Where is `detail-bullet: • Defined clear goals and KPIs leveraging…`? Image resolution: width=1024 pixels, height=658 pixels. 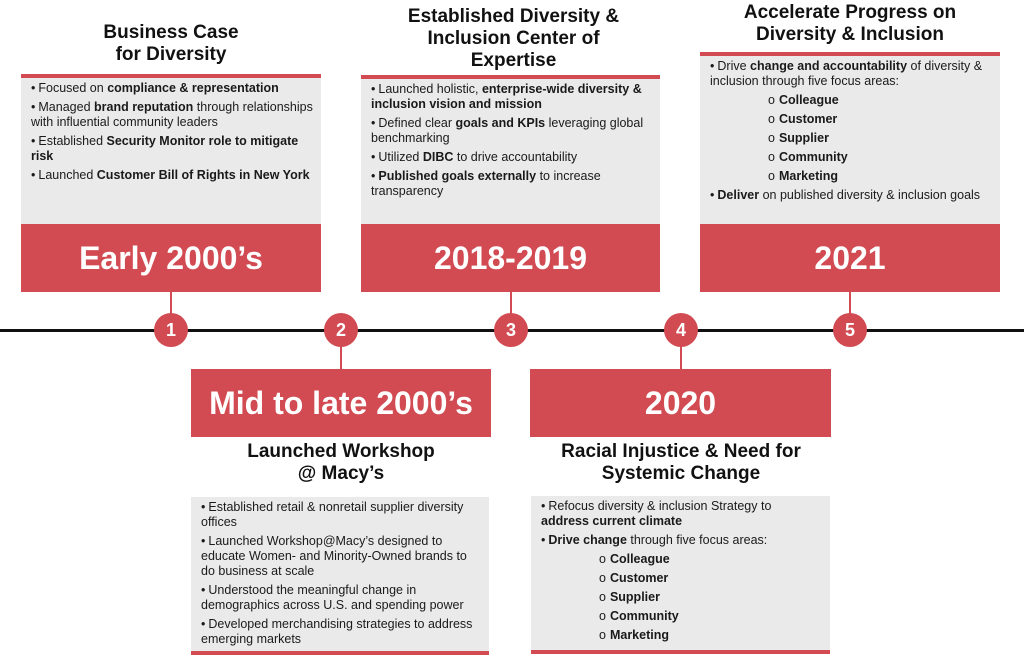 detail-bullet: • Defined clear goals and KPIs leveraging… is located at coordinates (511, 131).